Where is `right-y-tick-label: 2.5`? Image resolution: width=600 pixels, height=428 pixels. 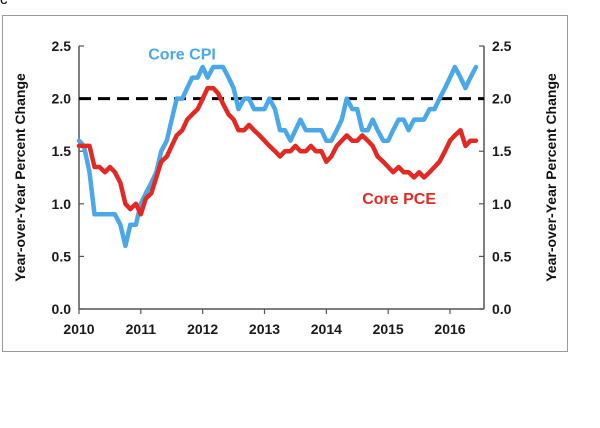 right-y-tick-label: 2.5 is located at coordinates (502, 46).